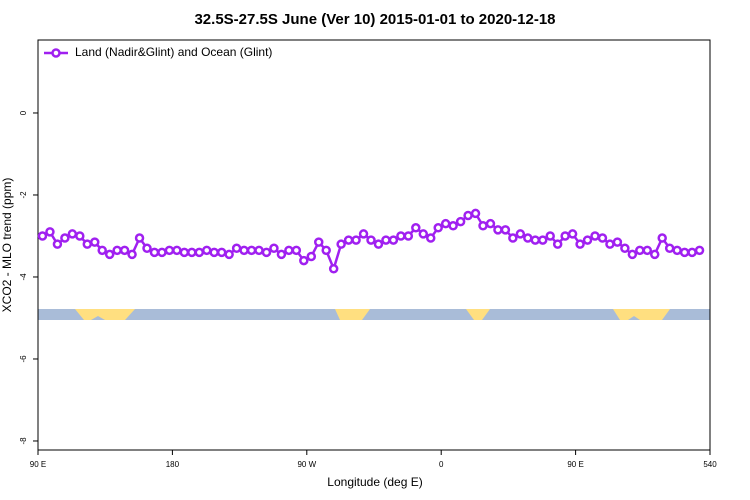 The height and width of the screenshot is (500, 750). Describe the element at coordinates (23, 195) in the screenshot. I see `y-tick-label: -2` at that location.